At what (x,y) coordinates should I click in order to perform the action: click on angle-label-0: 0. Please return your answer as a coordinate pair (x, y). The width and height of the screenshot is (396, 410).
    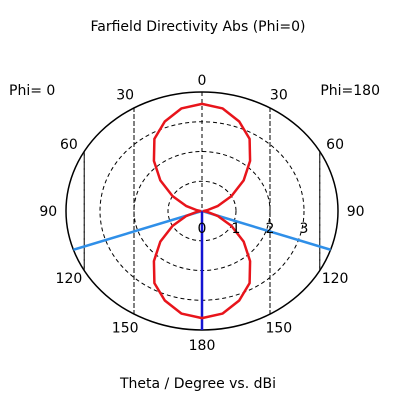
    Looking at the image, I should click on (202, 81).